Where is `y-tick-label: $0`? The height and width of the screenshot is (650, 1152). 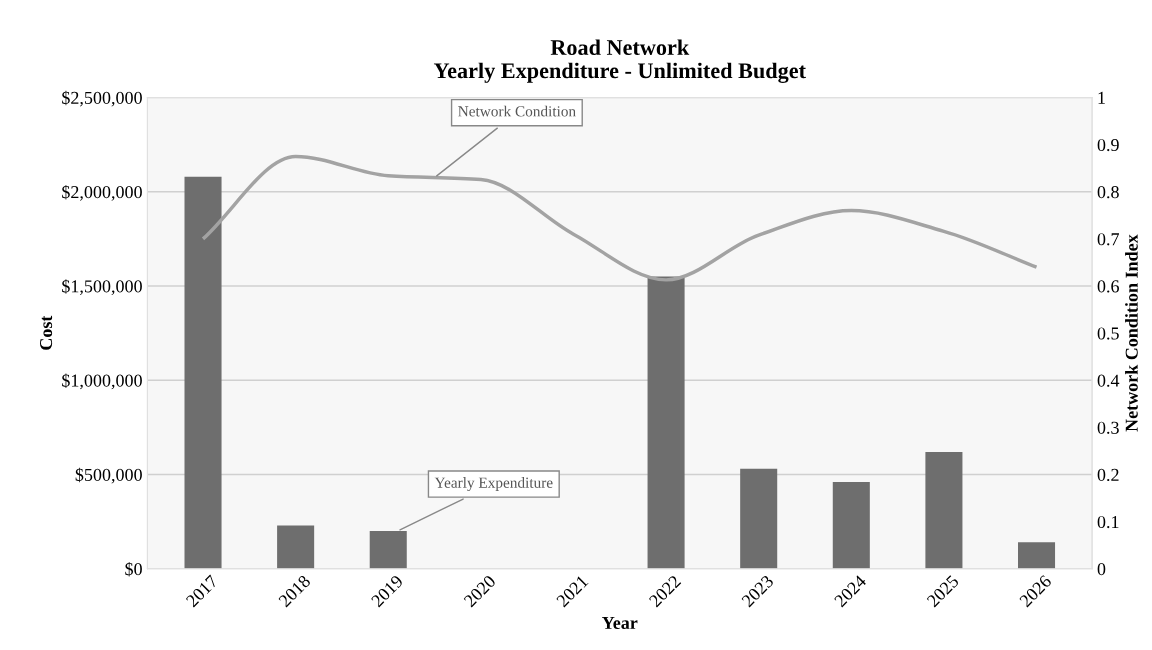
y-tick-label: $0 is located at coordinates (133, 569).